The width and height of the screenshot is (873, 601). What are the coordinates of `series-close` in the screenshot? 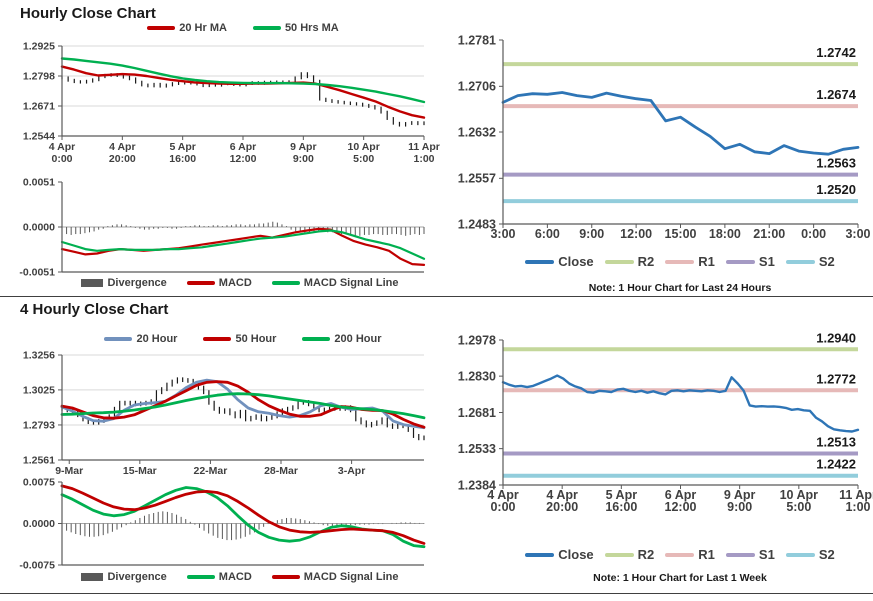 It's located at (680, 403).